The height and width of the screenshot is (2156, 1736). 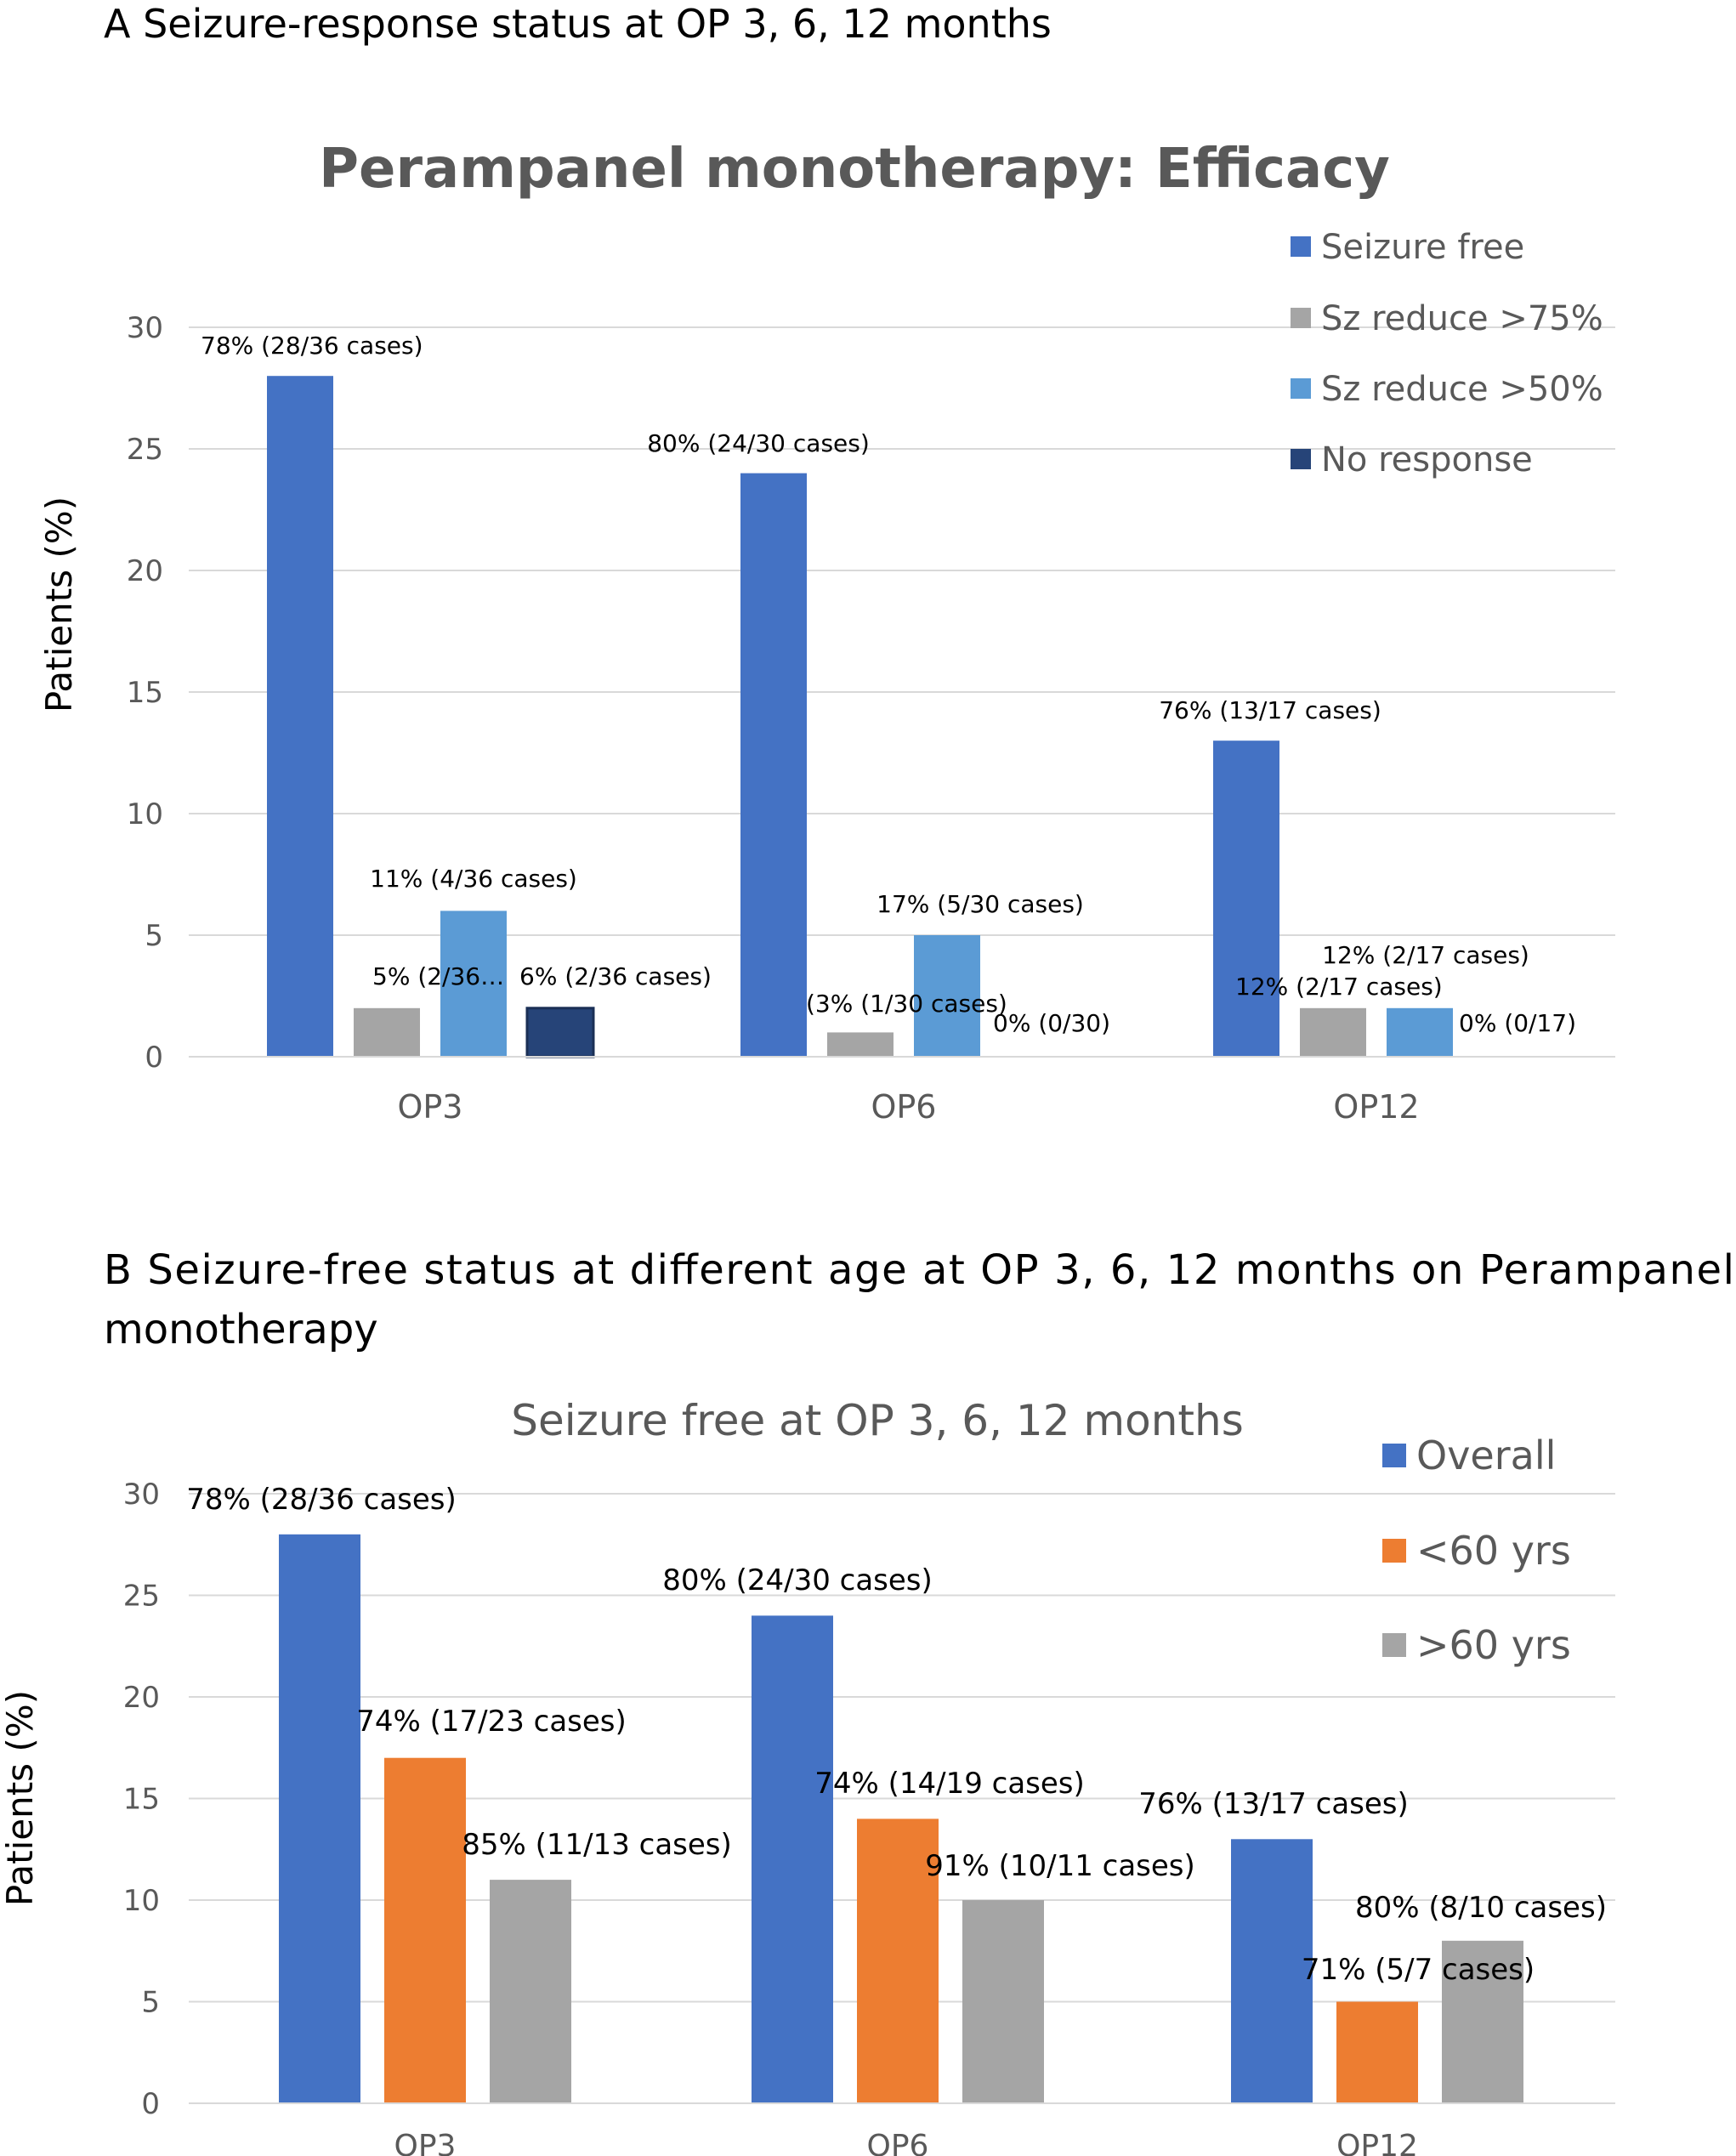 I want to click on legend-label: >60 yrs, so click(x=1494, y=1645).